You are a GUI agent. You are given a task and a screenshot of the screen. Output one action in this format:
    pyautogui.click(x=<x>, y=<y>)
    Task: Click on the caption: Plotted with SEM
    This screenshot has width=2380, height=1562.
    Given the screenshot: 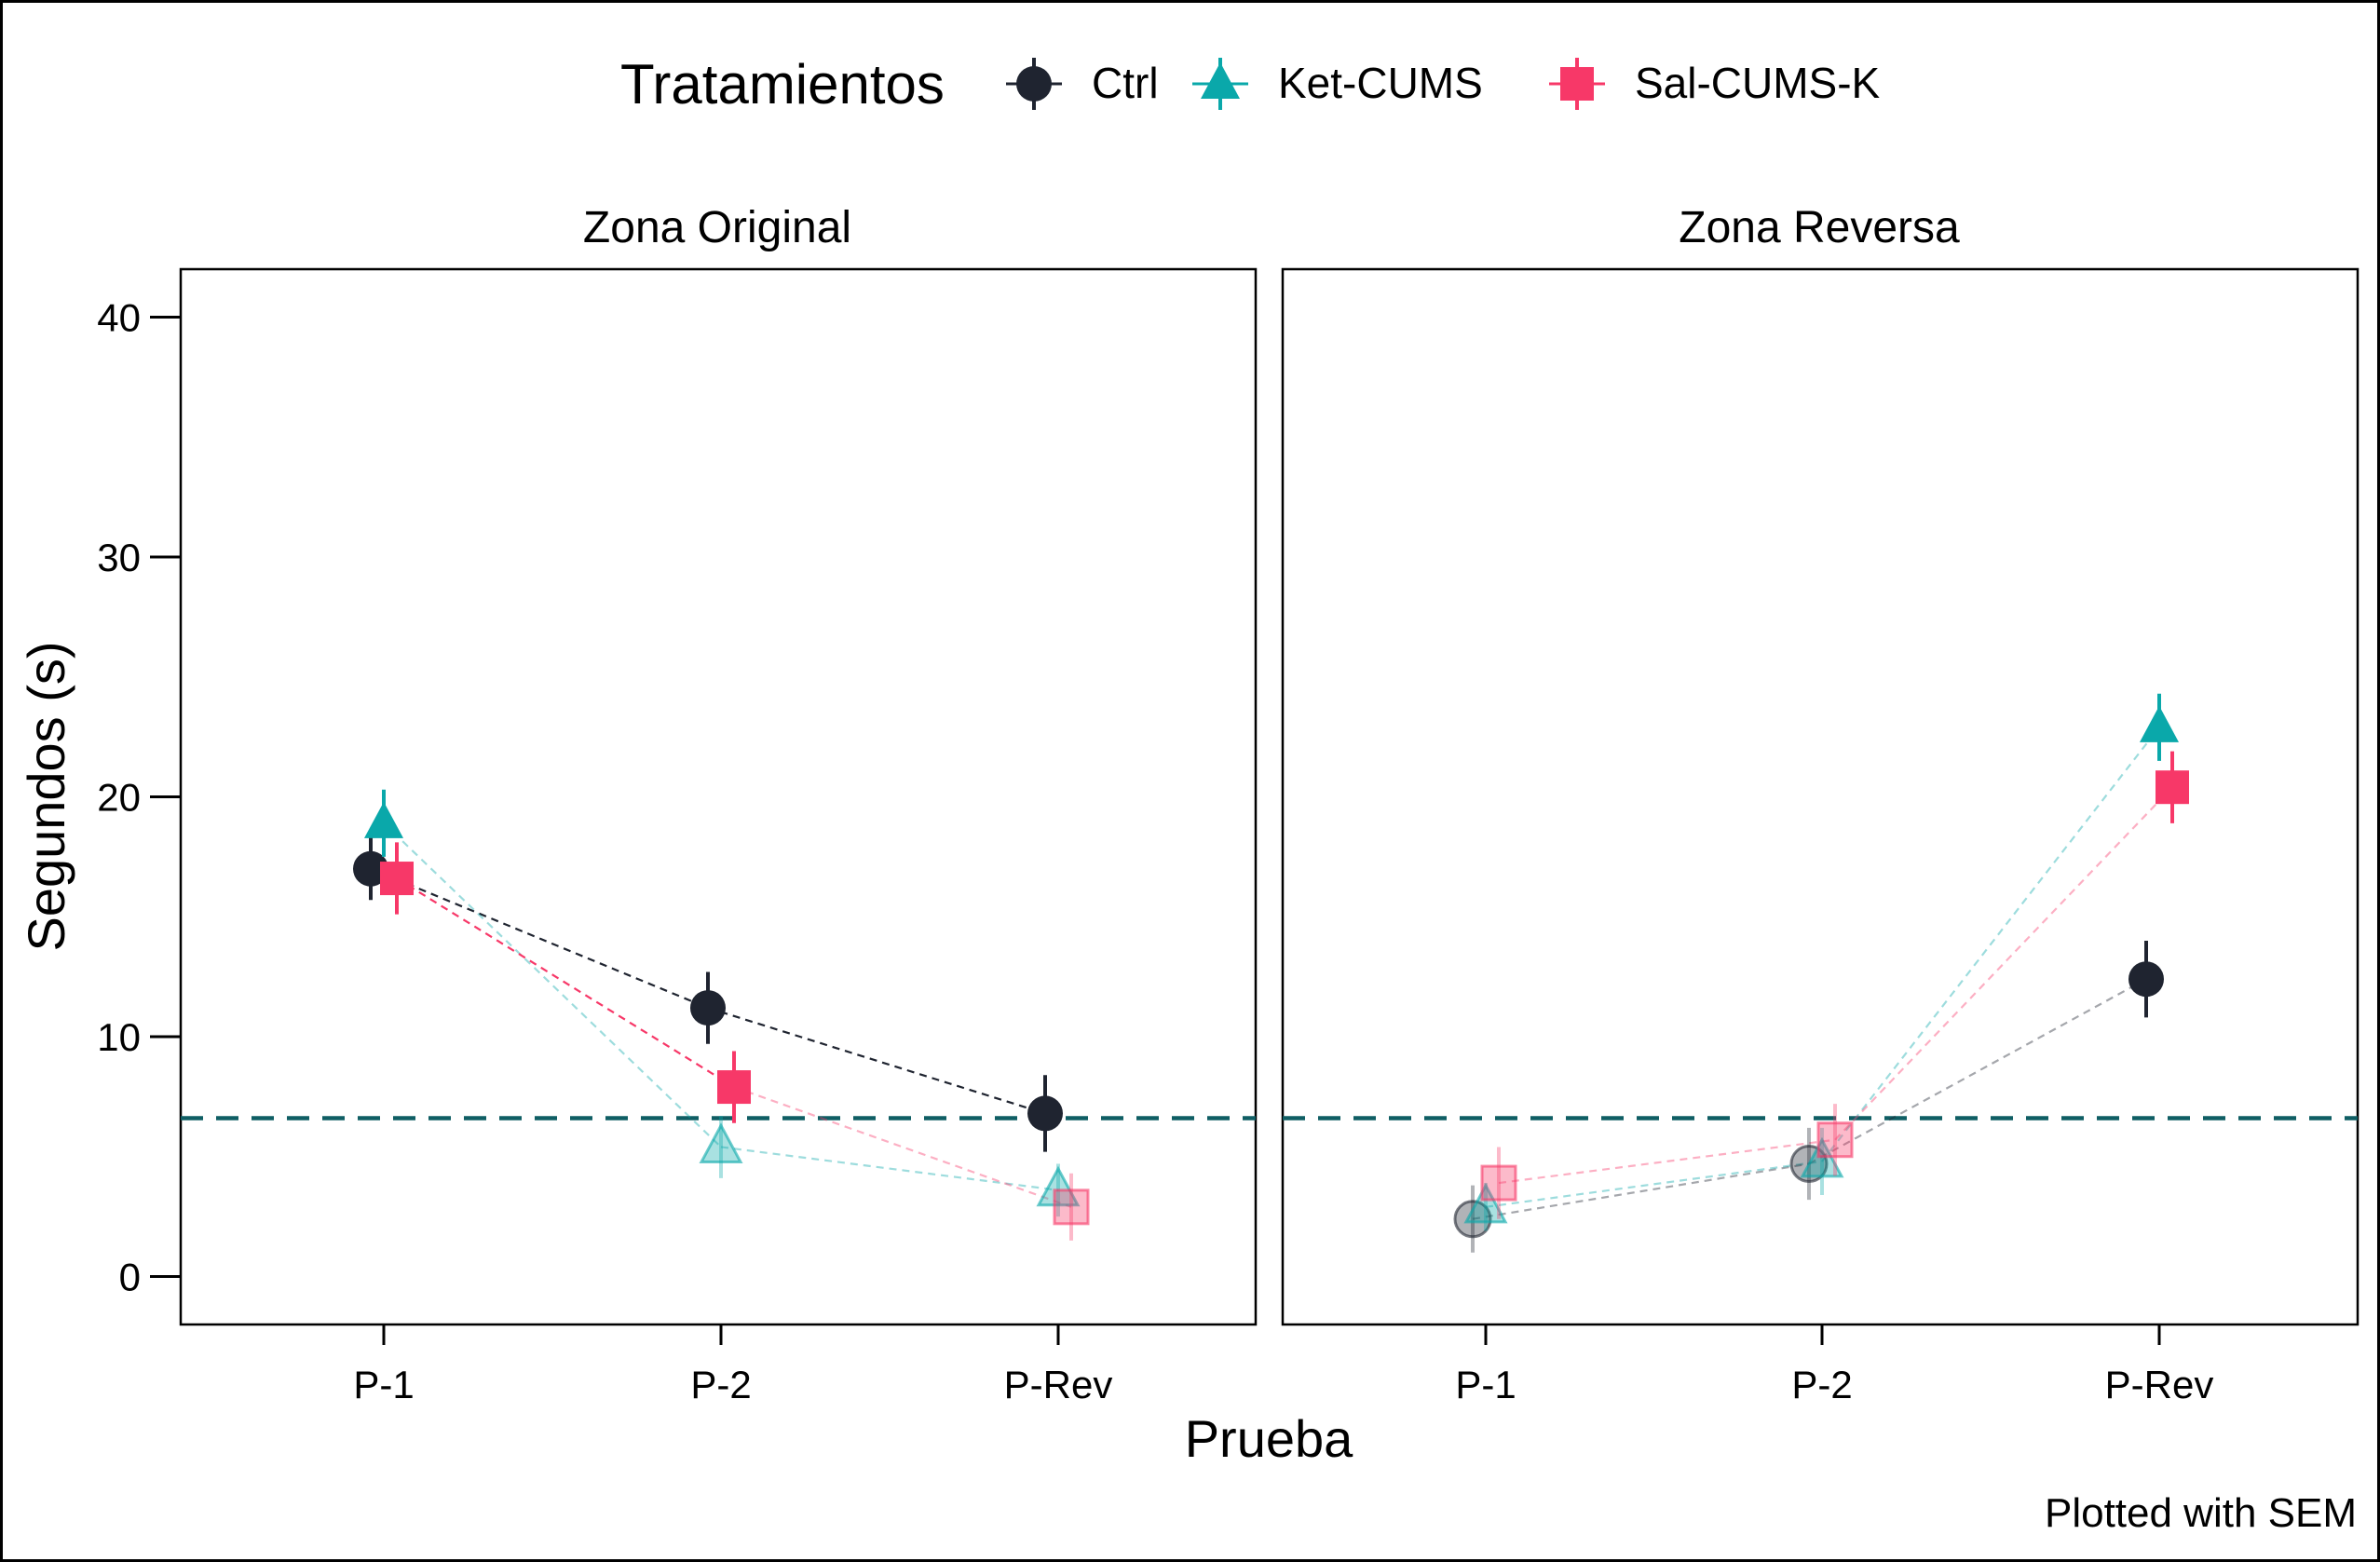 What is the action you would take?
    pyautogui.click(x=2201, y=1513)
    